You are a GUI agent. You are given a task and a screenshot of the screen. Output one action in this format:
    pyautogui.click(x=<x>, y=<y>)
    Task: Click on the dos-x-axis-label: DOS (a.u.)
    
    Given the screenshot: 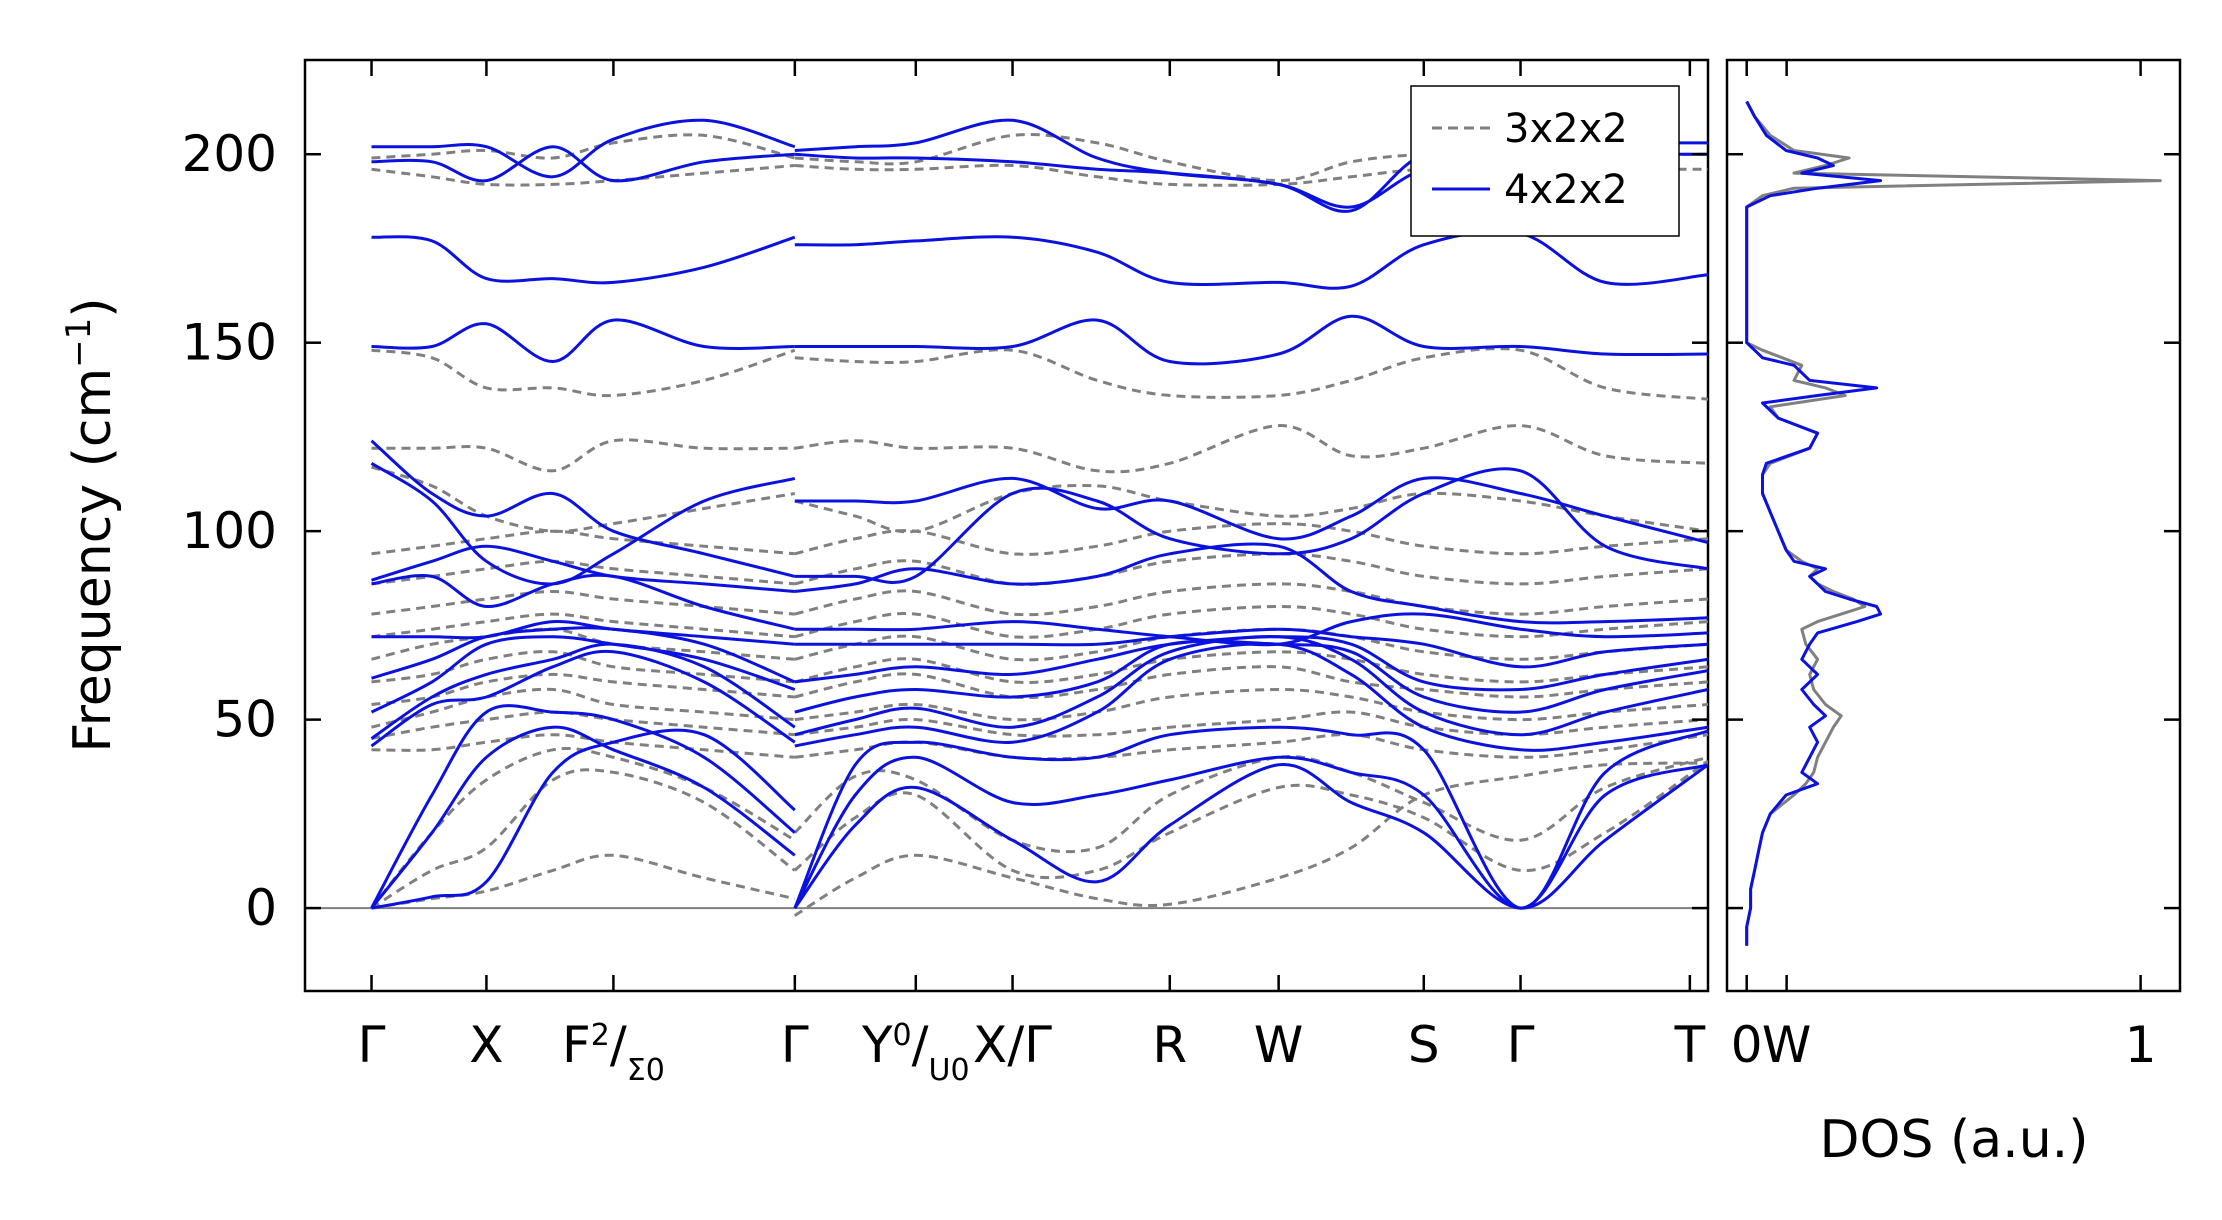 What is the action you would take?
    pyautogui.click(x=1954, y=1140)
    